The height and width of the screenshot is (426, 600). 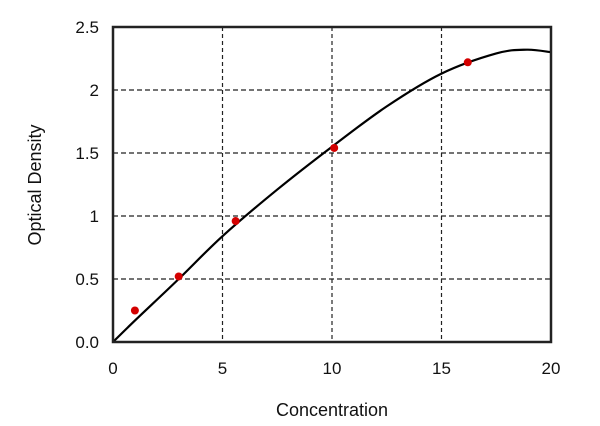 What do you see at coordinates (35, 184) in the screenshot?
I see `y-axis-label: Optical Density` at bounding box center [35, 184].